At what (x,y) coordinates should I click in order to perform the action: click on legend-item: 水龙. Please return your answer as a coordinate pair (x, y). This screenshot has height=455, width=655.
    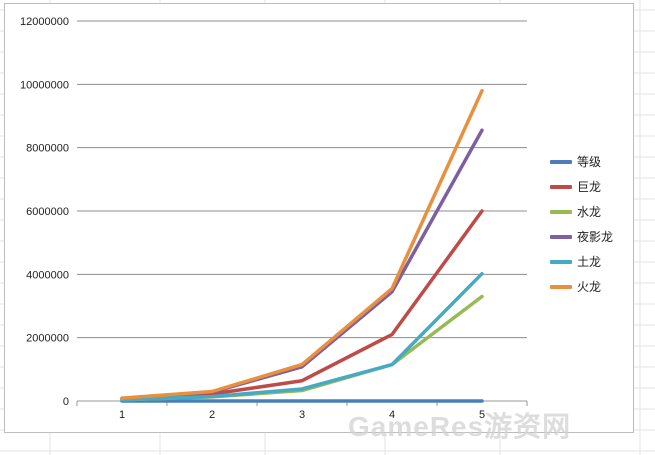
    Looking at the image, I should click on (590, 211).